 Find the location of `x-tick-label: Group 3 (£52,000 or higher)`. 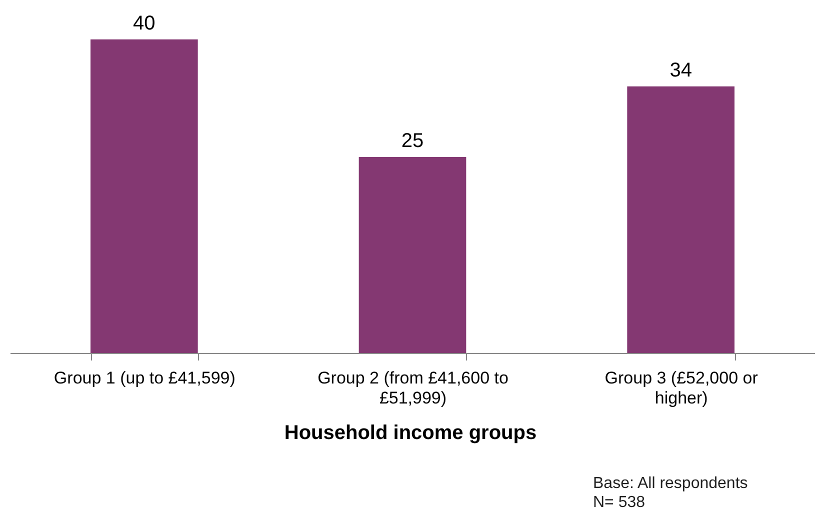

x-tick-label: Group 3 (£52,000 or higher) is located at coordinates (681, 388).